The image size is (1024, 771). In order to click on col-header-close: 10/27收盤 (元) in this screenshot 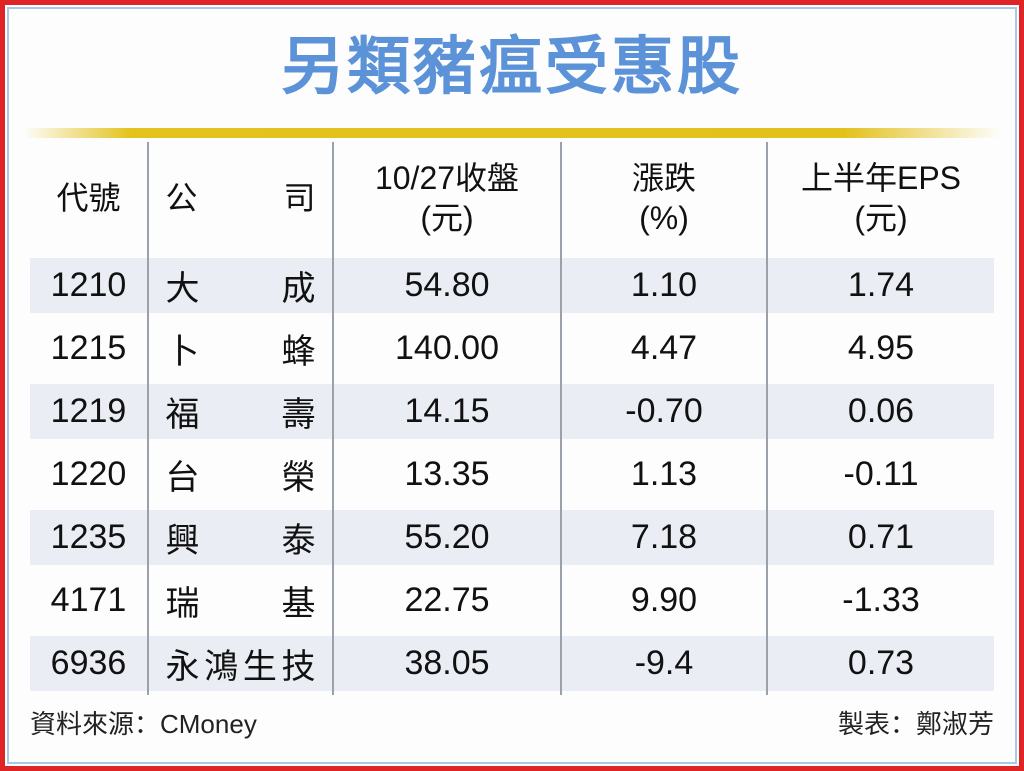, I will do `click(448, 198)`.